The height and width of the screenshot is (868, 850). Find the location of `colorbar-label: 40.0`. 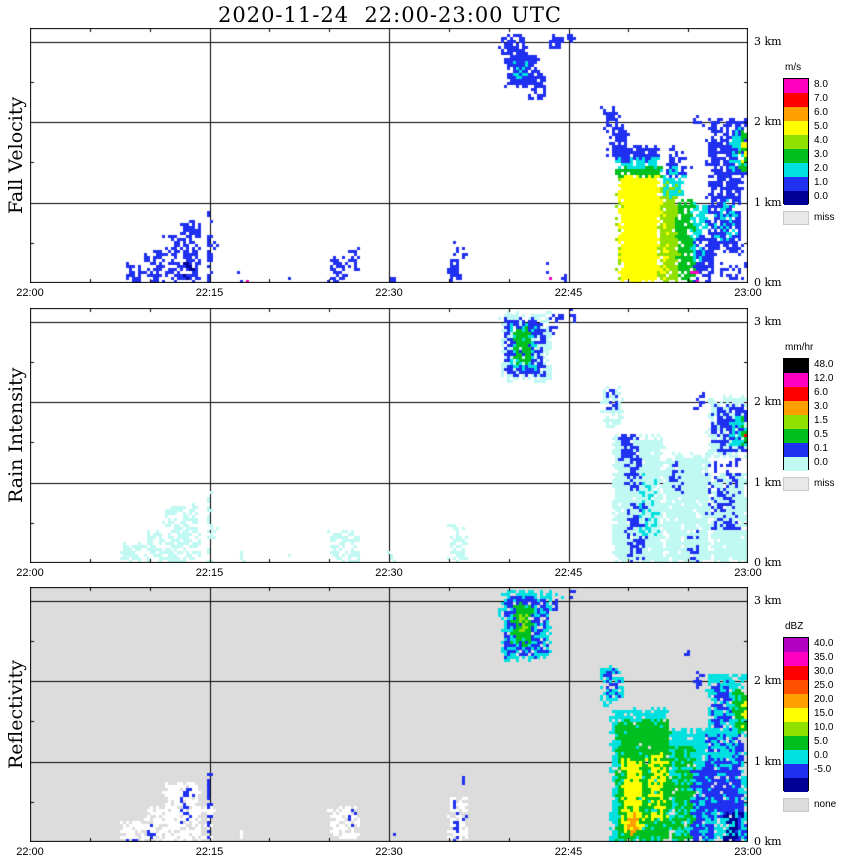

colorbar-label: 40.0 is located at coordinates (824, 643).